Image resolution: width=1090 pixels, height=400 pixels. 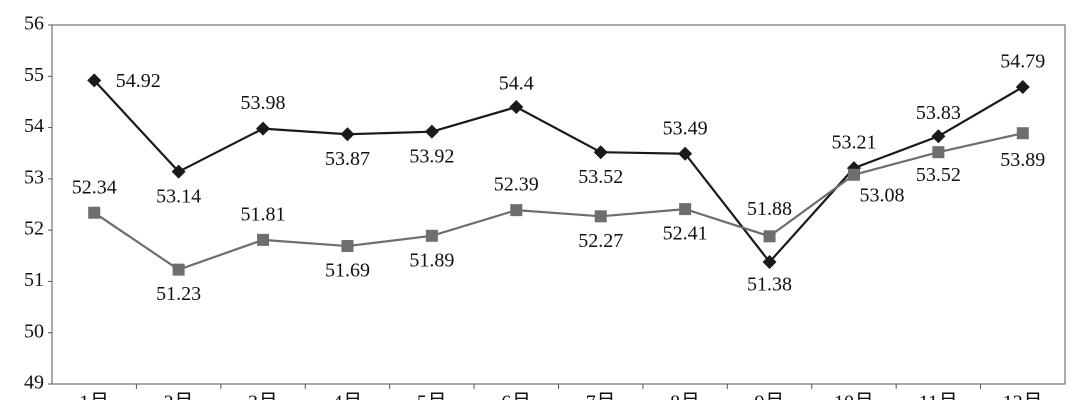 What do you see at coordinates (601, 396) in the screenshot?
I see `x-tick-label: 7月` at bounding box center [601, 396].